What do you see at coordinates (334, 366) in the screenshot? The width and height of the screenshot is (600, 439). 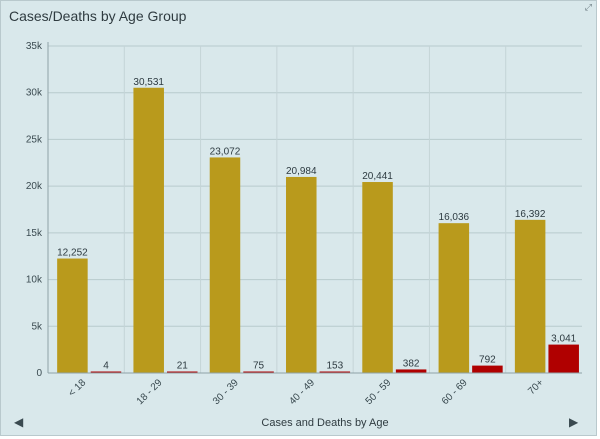 I see `deaths-data-label: 153` at bounding box center [334, 366].